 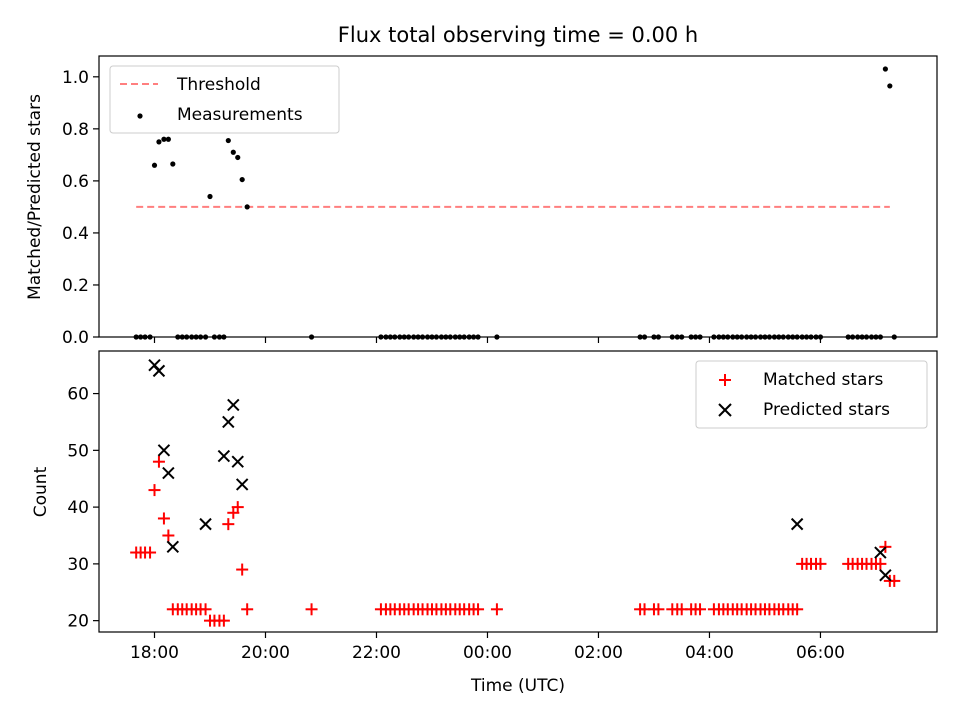 What do you see at coordinates (820, 653) in the screenshot?
I see `bottom-xtick-label: 06:00` at bounding box center [820, 653].